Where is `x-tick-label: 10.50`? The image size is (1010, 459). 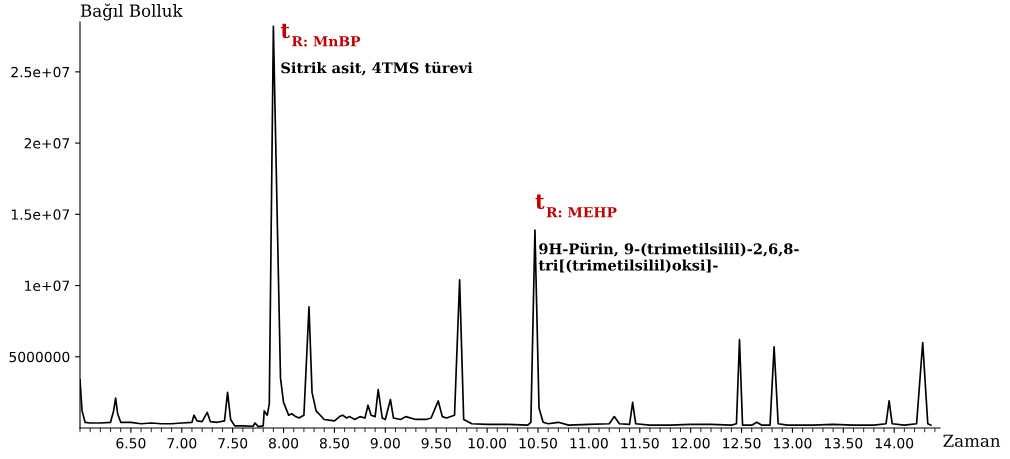 x-tick-label: 10.50 is located at coordinates (538, 443).